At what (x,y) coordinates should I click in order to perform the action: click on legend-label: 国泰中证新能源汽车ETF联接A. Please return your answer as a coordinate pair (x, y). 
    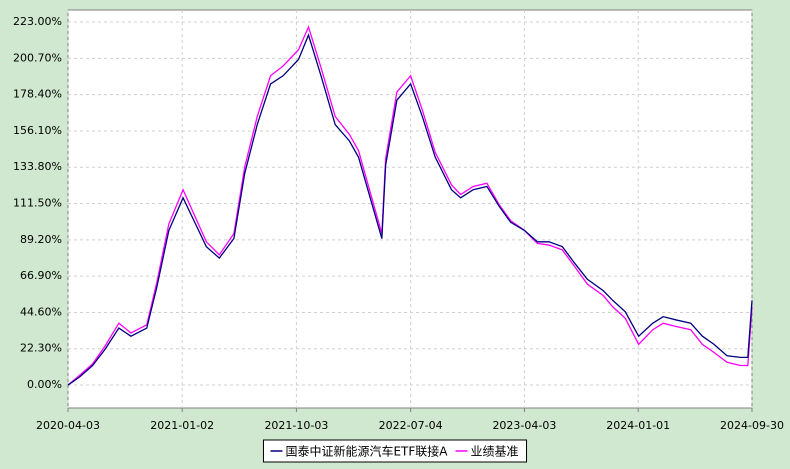
    Looking at the image, I should click on (366, 451).